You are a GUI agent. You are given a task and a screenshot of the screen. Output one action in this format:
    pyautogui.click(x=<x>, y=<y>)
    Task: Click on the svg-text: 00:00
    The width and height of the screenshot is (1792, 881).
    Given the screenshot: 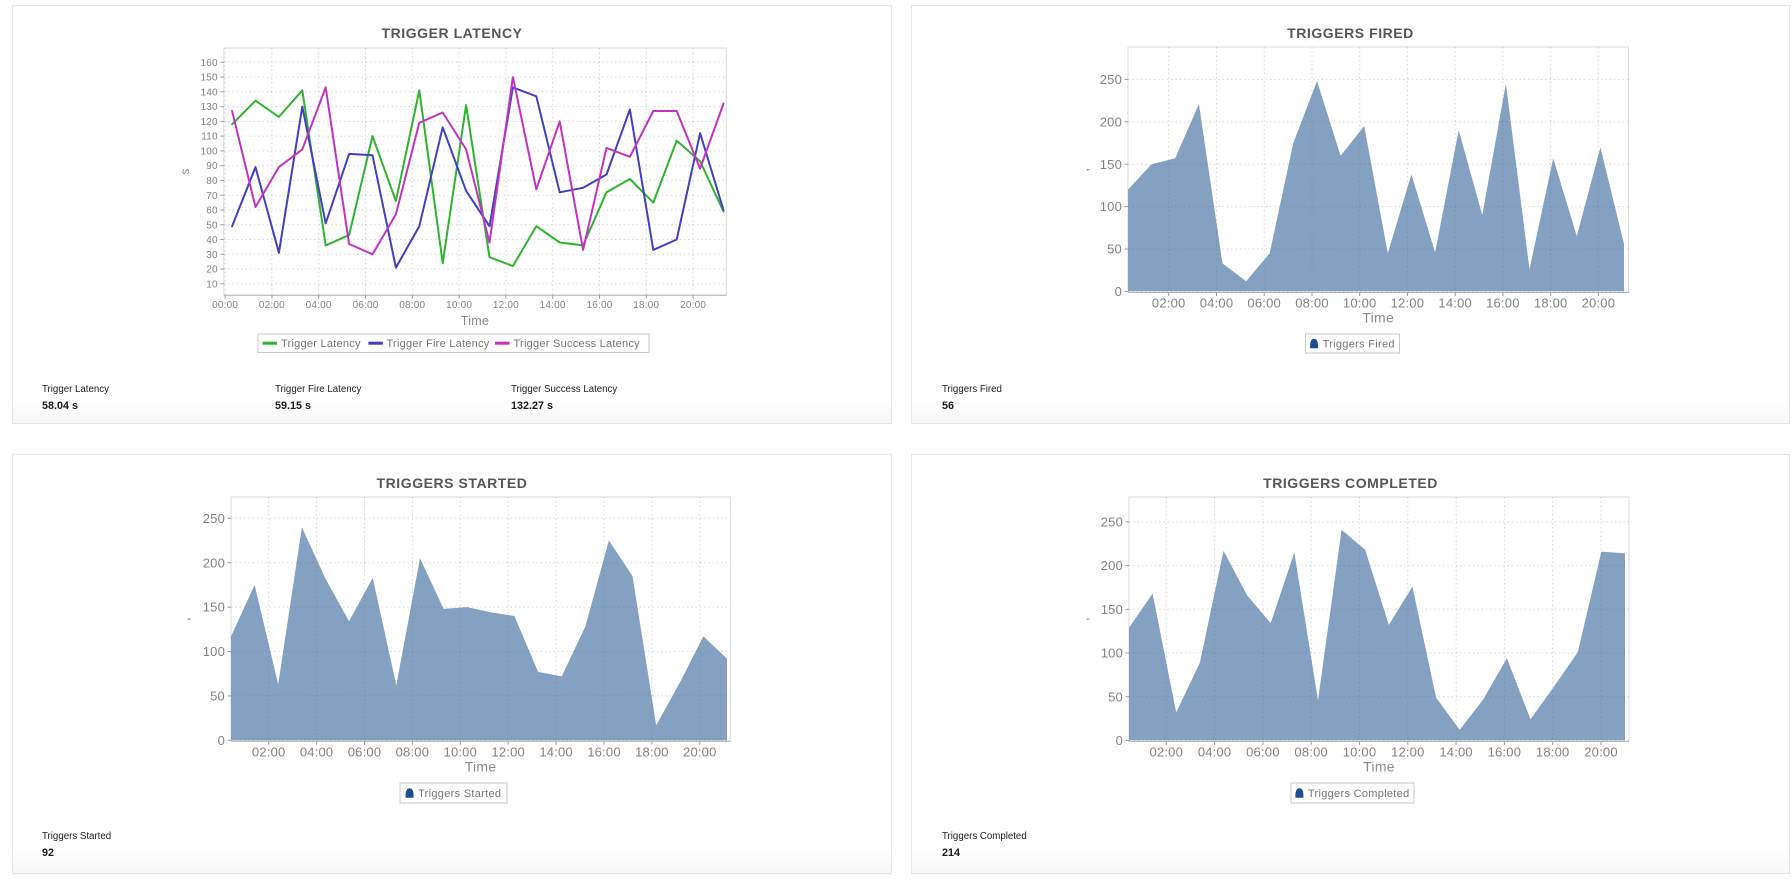 What is the action you would take?
    pyautogui.click(x=225, y=305)
    